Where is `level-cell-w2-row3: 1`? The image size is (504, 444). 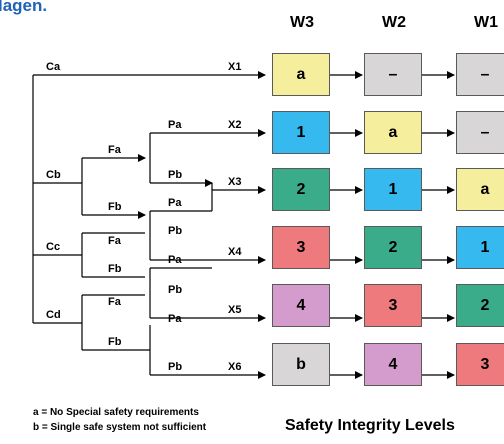
level-cell-w2-row3: 1 is located at coordinates (393, 189).